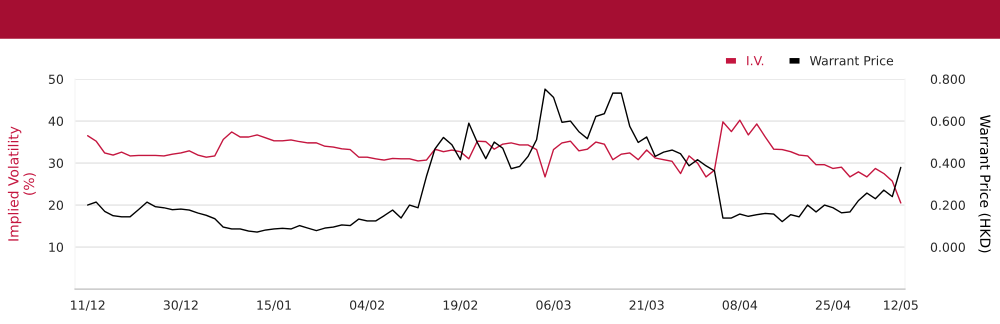 The width and height of the screenshot is (1000, 324). Describe the element at coordinates (984, 183) in the screenshot. I see `y2-axis-title: Warrant Price (HKD)` at that location.